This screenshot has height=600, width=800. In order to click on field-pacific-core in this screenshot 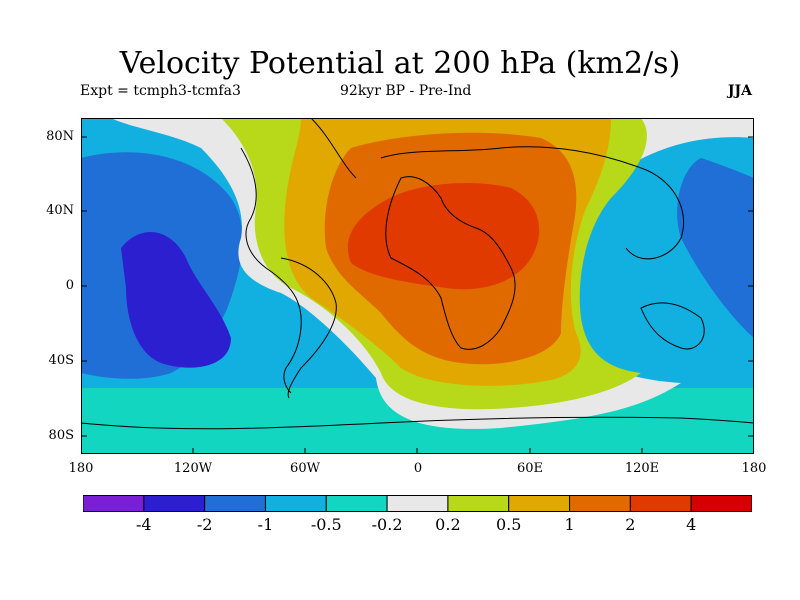, I will do `click(176, 299)`.